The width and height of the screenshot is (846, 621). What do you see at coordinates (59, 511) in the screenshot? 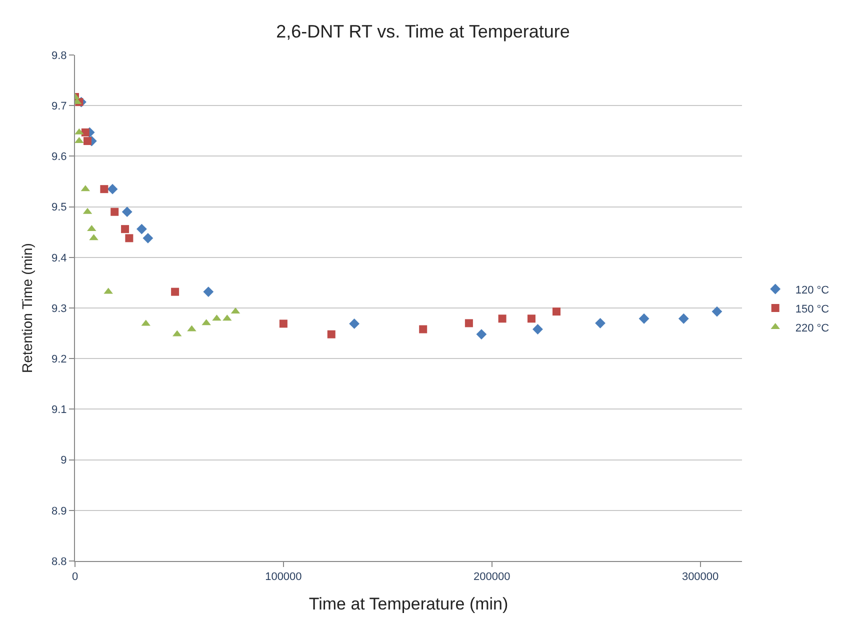
I see `y-tick-label: 8.9` at bounding box center [59, 511].